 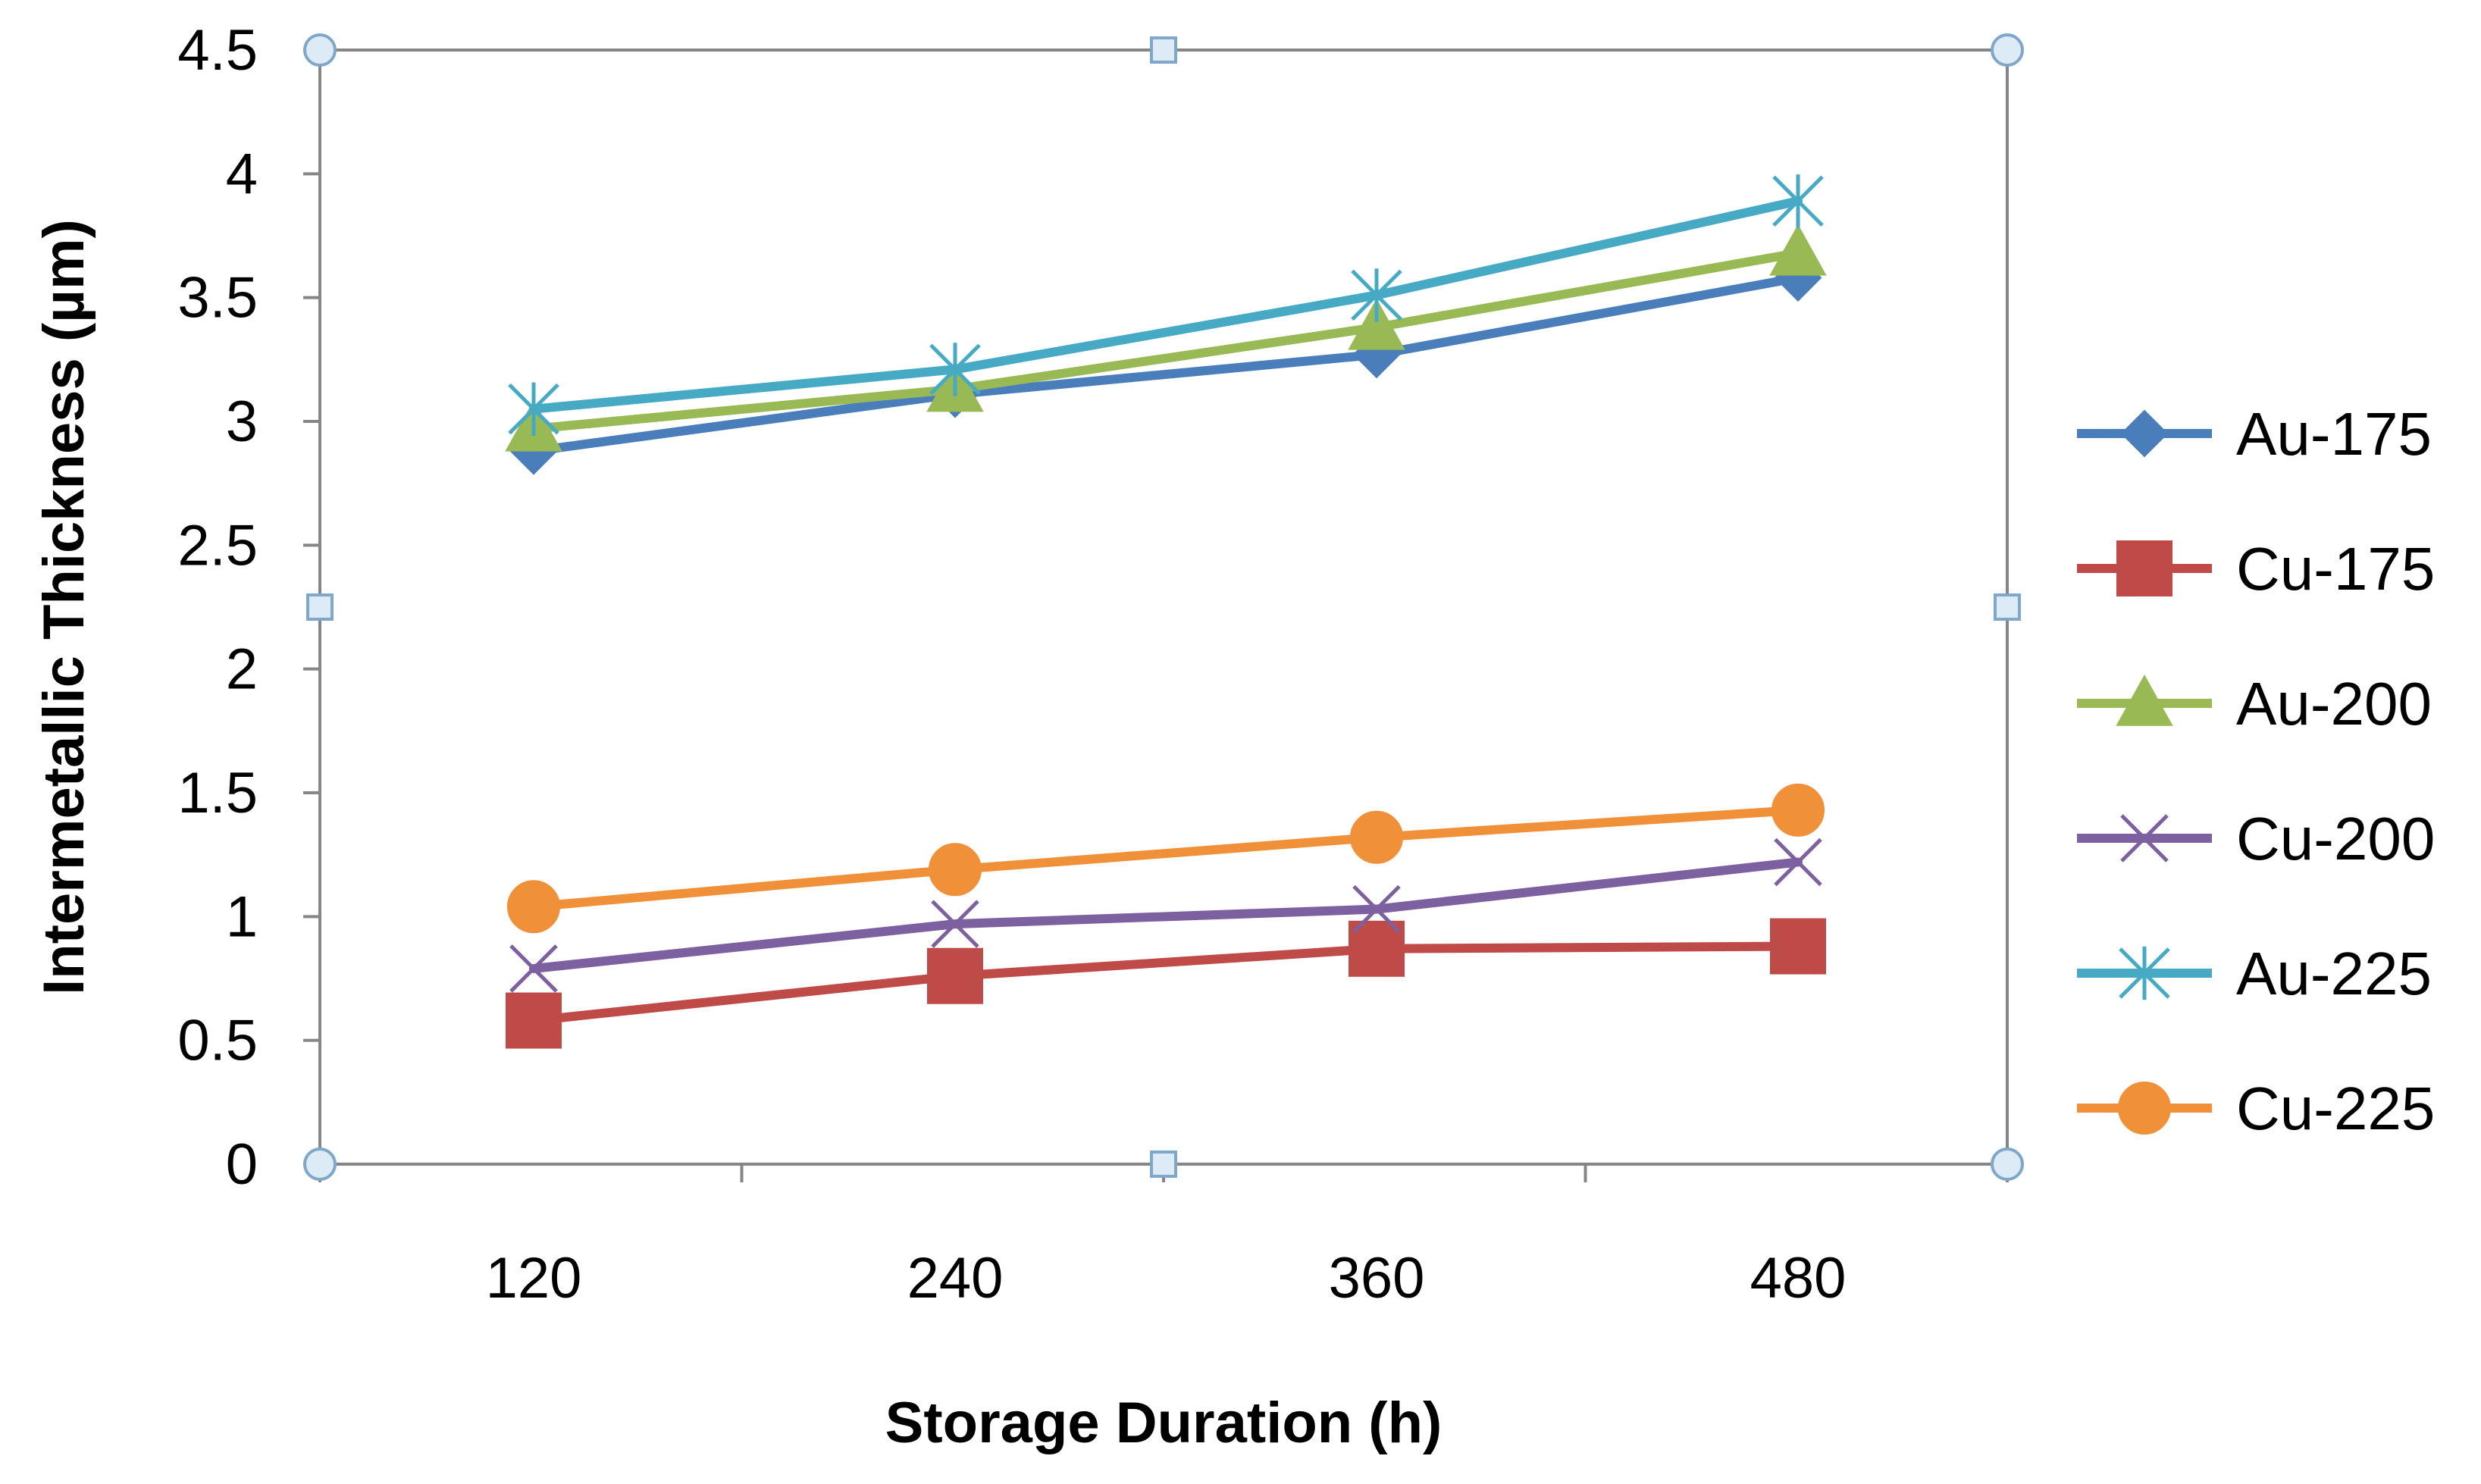 What do you see at coordinates (2334, 703) in the screenshot?
I see `legend-label: Au-200` at bounding box center [2334, 703].